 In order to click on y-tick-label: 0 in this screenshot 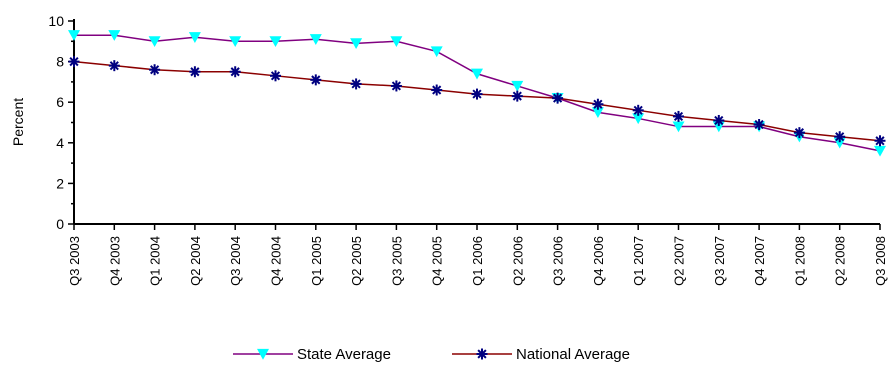, I will do `click(60, 224)`.